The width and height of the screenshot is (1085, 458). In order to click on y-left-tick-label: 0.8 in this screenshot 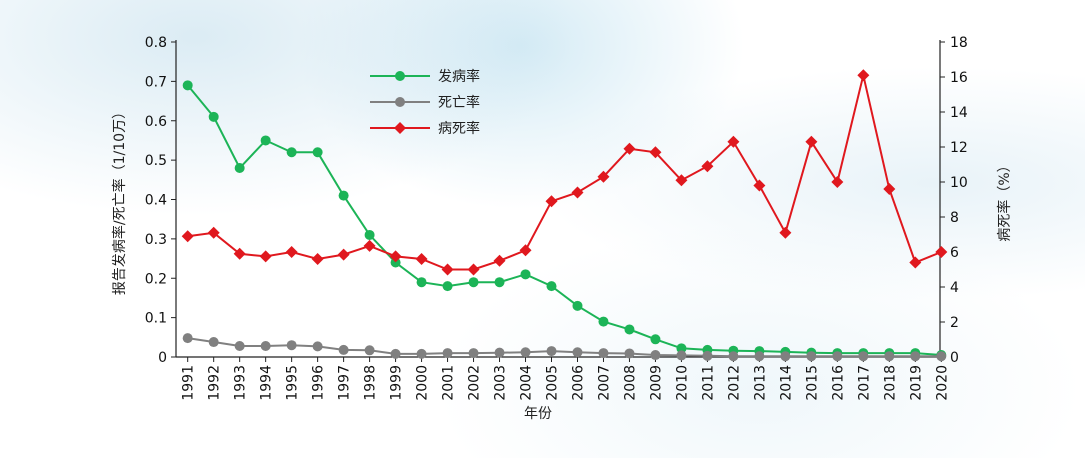, I will do `click(156, 43)`.